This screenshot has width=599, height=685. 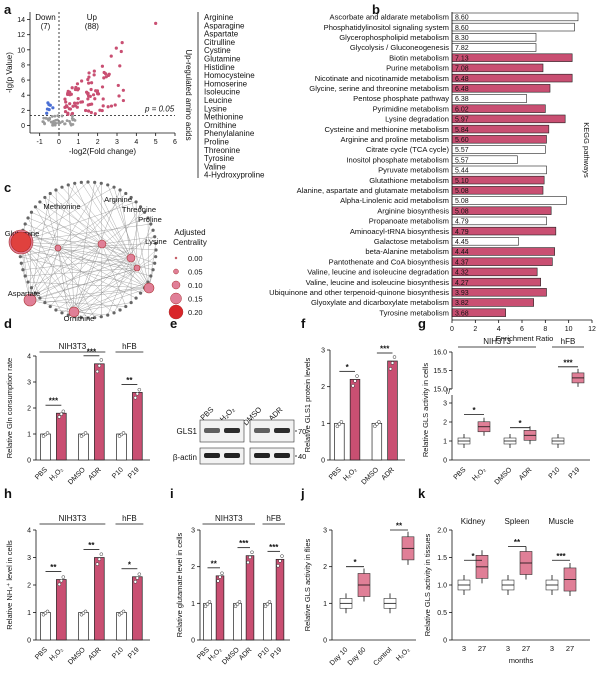 I want to click on kegg-pathway-label: Galactose metabolism, so click(x=411, y=241).